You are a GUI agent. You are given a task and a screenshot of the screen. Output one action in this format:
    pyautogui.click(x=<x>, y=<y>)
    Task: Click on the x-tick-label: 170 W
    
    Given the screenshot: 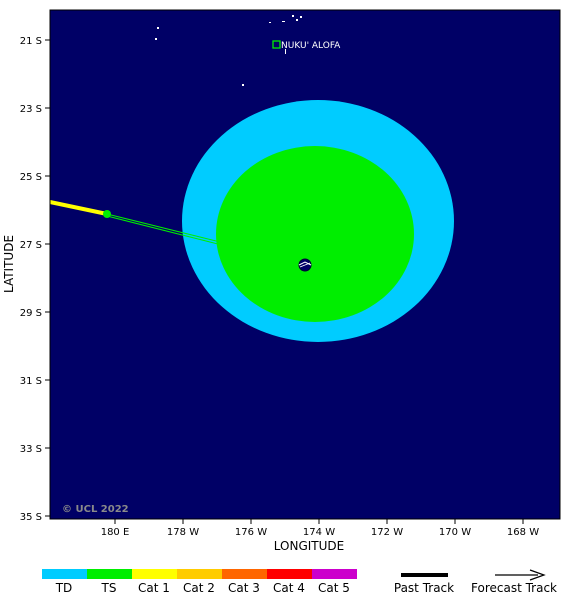 What is the action you would take?
    pyautogui.click(x=455, y=532)
    